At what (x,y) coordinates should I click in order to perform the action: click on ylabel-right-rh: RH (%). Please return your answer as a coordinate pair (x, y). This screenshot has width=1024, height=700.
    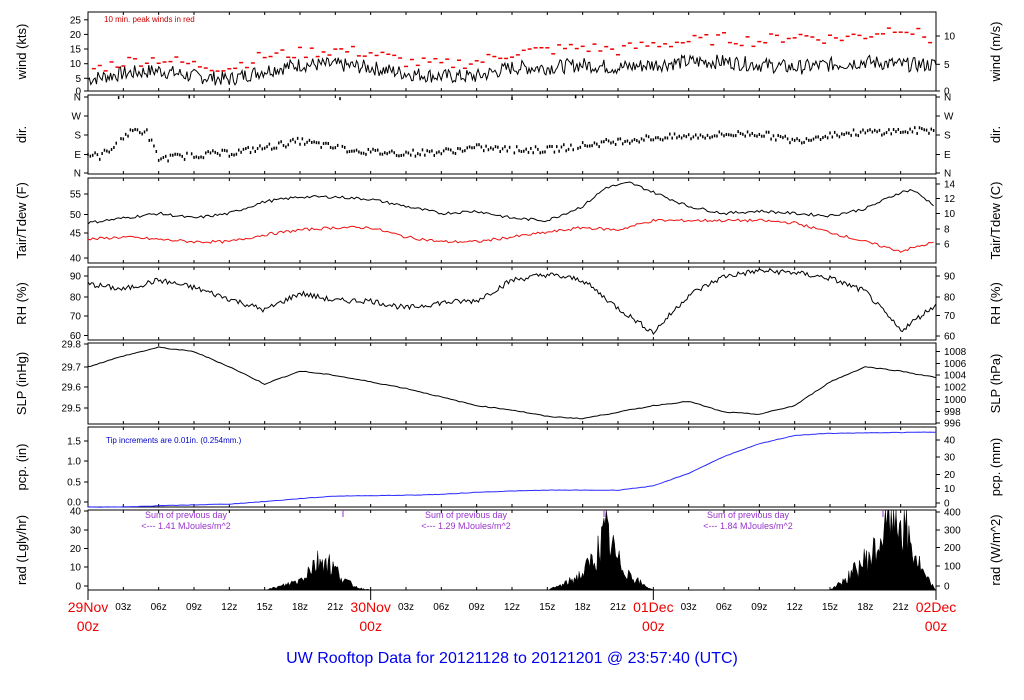
    Looking at the image, I should click on (995, 303).